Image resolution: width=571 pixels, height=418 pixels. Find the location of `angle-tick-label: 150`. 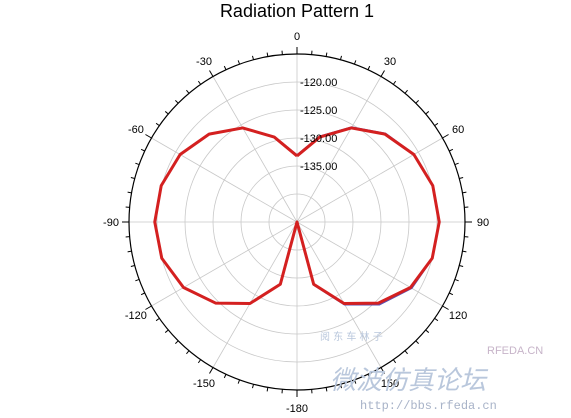

angle-tick-label: 150 is located at coordinates (390, 384).